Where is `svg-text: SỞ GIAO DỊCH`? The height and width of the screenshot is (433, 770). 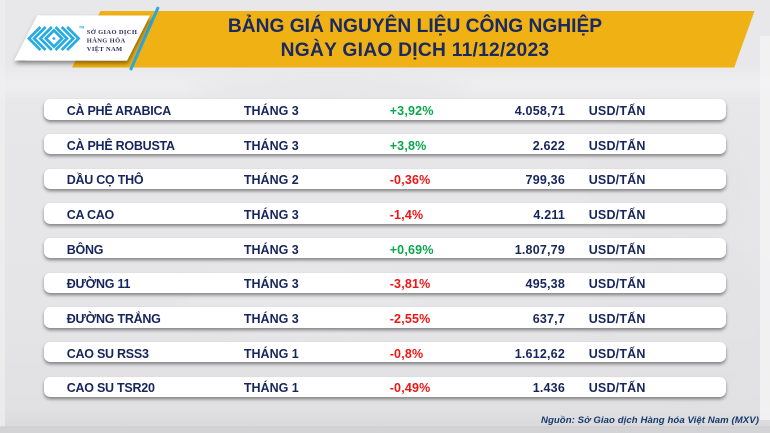
svg-text: SỞ GIAO DỊCH is located at coordinates (112, 32).